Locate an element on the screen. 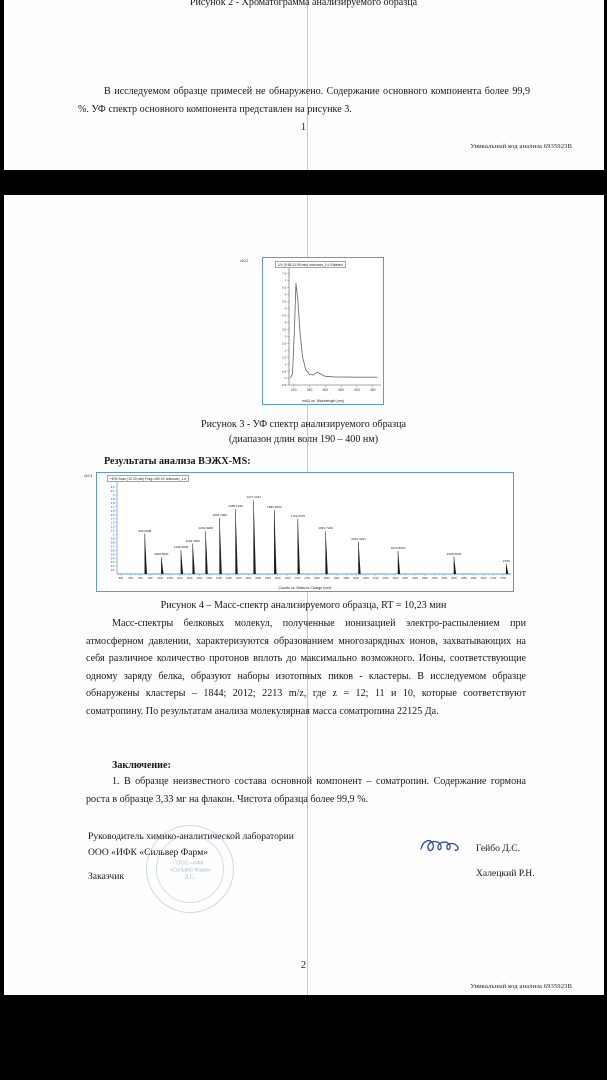  svg-text: 2050 is located at coordinates (366, 578).